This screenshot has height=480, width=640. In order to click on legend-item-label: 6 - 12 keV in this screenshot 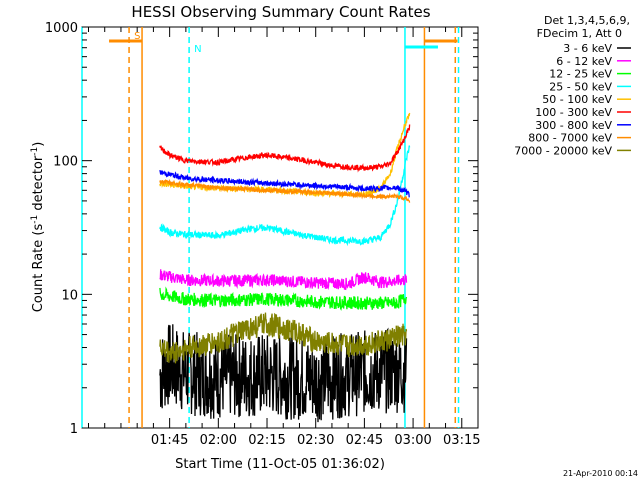, I will do `click(584, 61)`.